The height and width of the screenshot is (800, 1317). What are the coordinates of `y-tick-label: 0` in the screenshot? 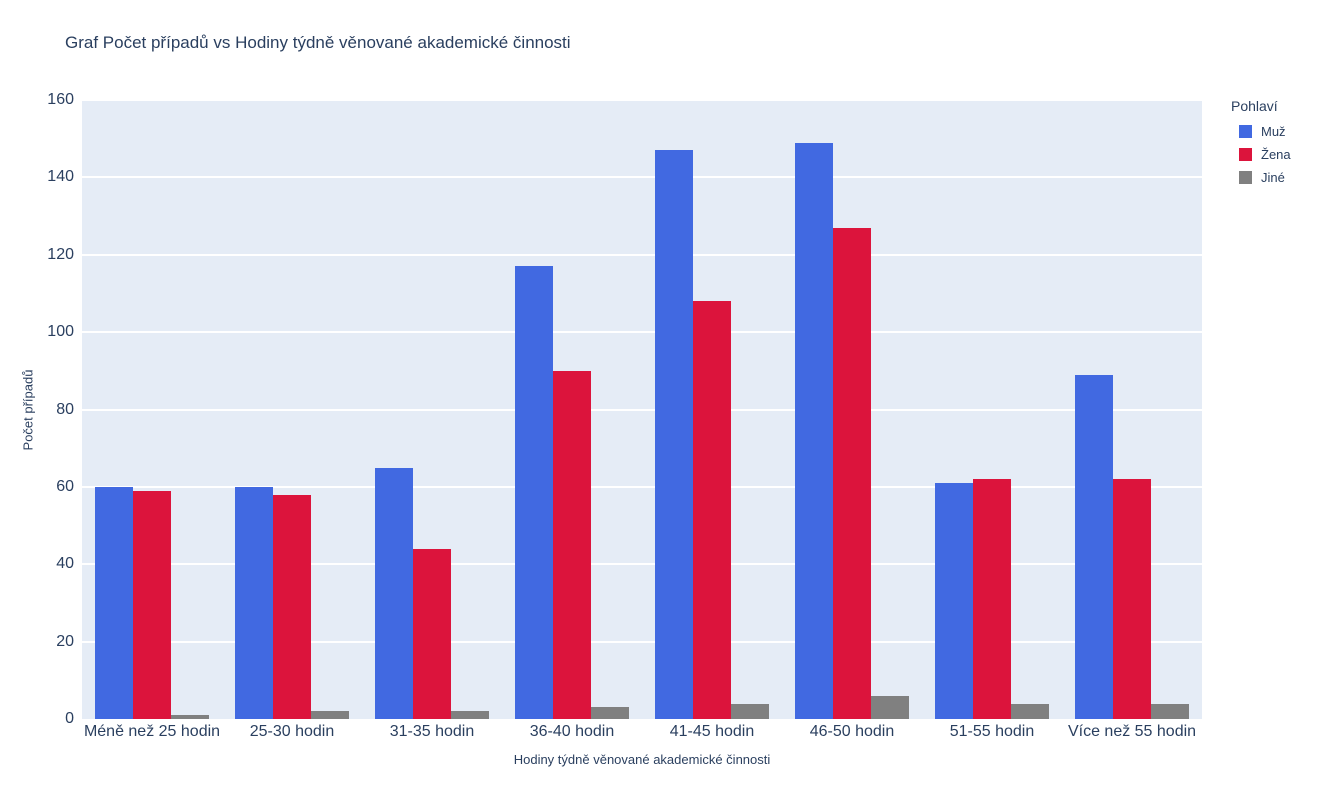 It's located at (69, 718).